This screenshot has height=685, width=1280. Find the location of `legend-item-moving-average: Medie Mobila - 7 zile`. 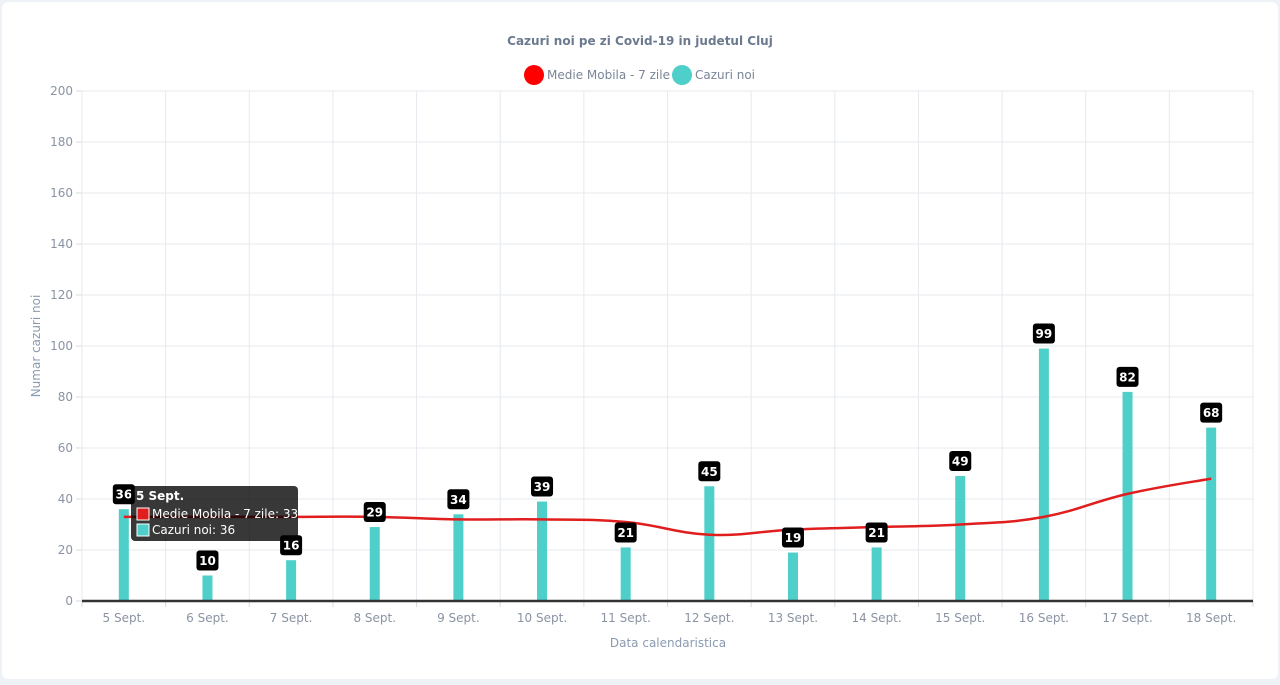

legend-item-moving-average: Medie Mobila - 7 zile is located at coordinates (597, 75).